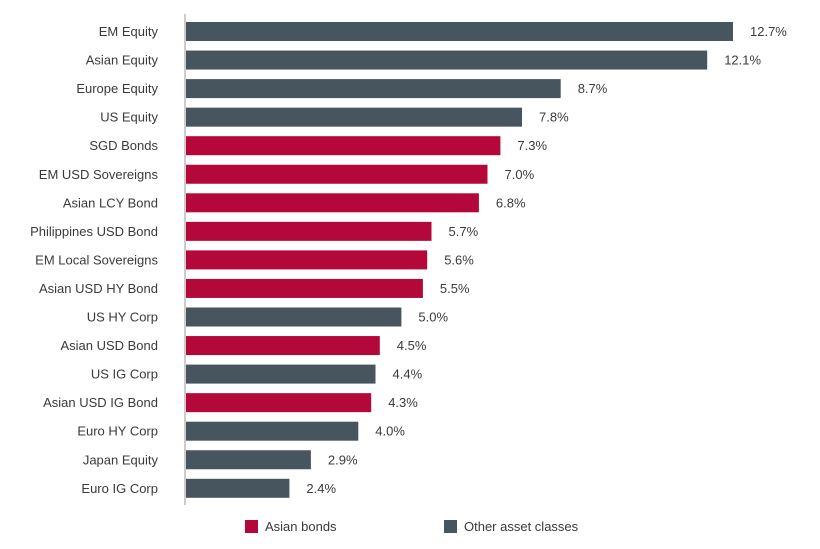  Describe the element at coordinates (98, 288) in the screenshot. I see `category-label-asian-usd-hy-bond: Asian USD HY Bond` at that location.